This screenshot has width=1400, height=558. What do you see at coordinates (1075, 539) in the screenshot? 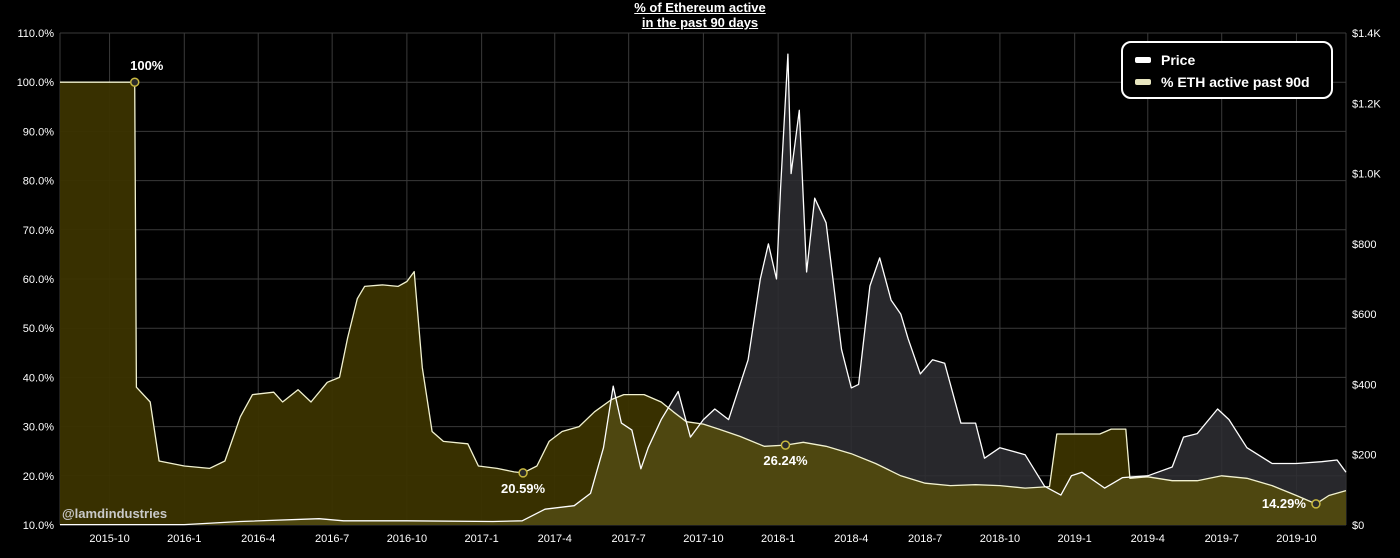
I see `x-tick-label: 2019-1` at bounding box center [1075, 539].